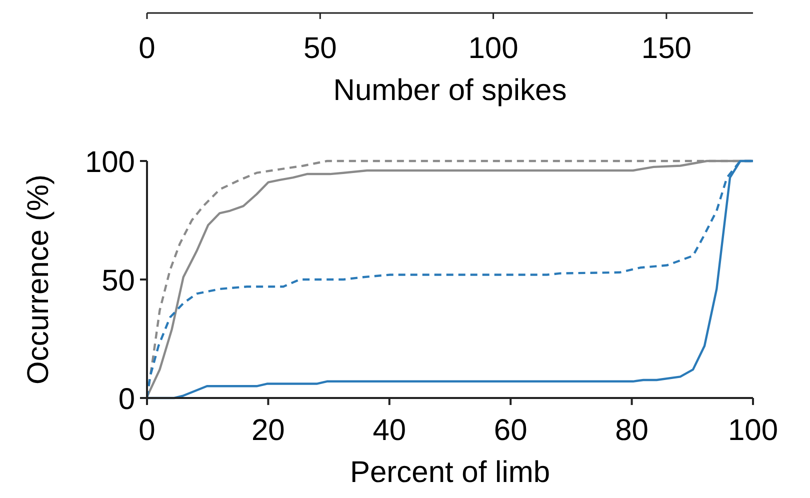 The height and width of the screenshot is (498, 810). Describe the element at coordinates (666, 48) in the screenshot. I see `x2-tick-label: 150` at that location.